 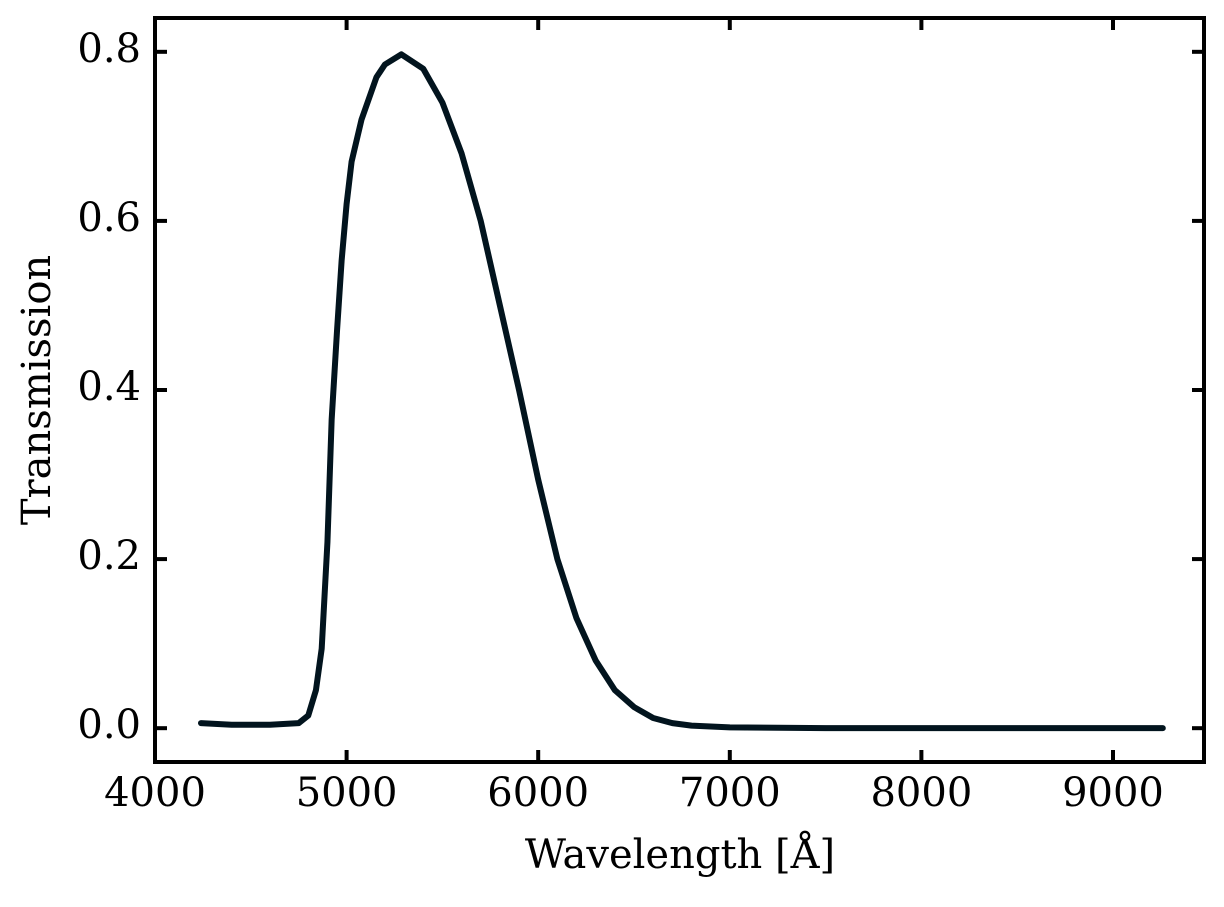 I want to click on x-tick-label: 5000, so click(x=347, y=793).